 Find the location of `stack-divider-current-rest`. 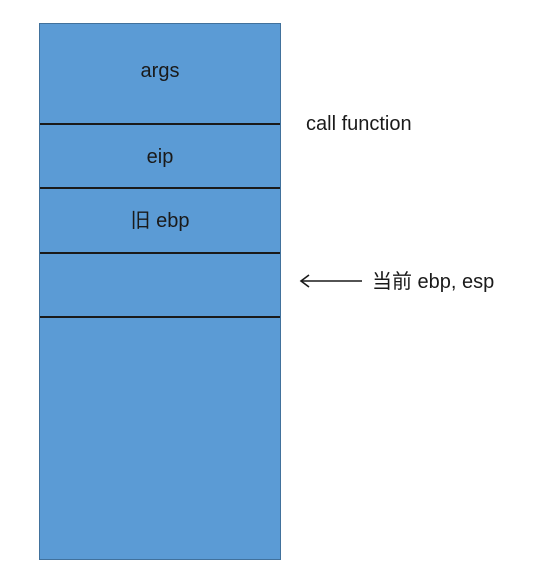

stack-divider-current-rest is located at coordinates (160, 317).